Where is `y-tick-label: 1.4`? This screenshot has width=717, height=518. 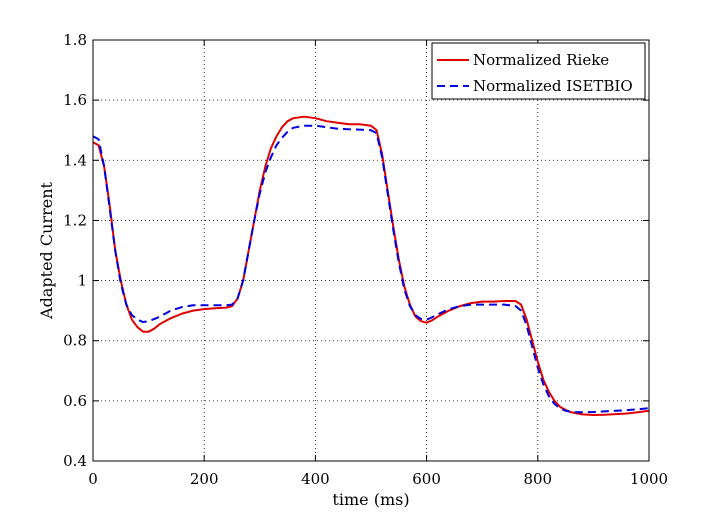 y-tick-label: 1.4 is located at coordinates (75, 160).